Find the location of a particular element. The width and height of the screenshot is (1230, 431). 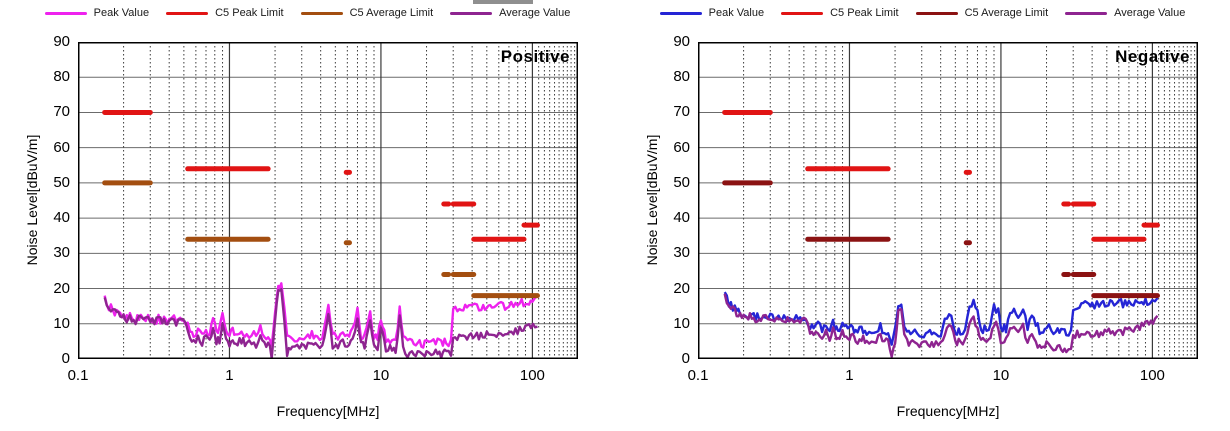

chart-title: Negative is located at coordinates (1152, 56).